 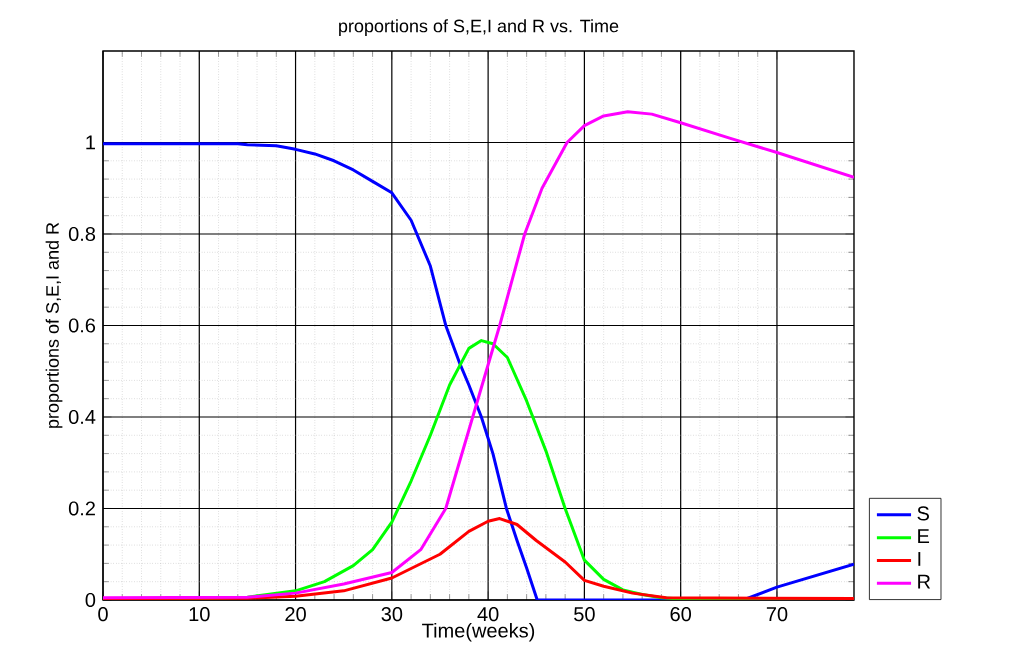 What do you see at coordinates (923, 513) in the screenshot?
I see `legend-label: S` at bounding box center [923, 513].